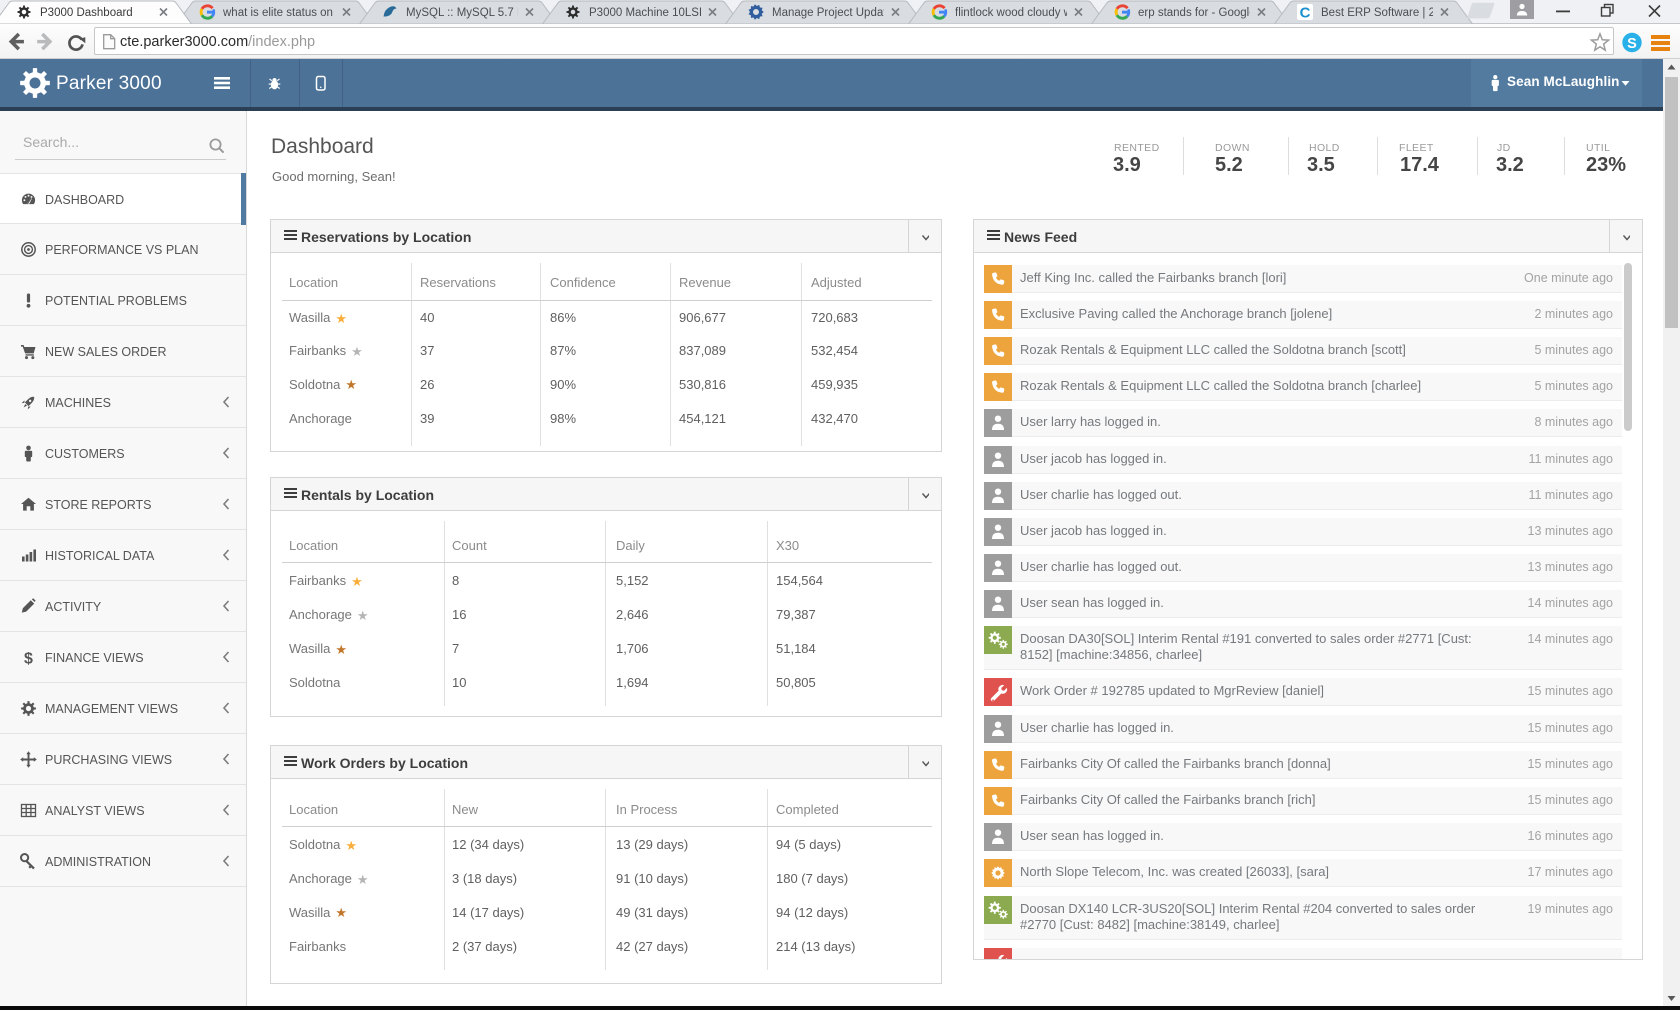 The height and width of the screenshot is (1010, 1680). I want to click on svg-text: C, so click(1305, 13).